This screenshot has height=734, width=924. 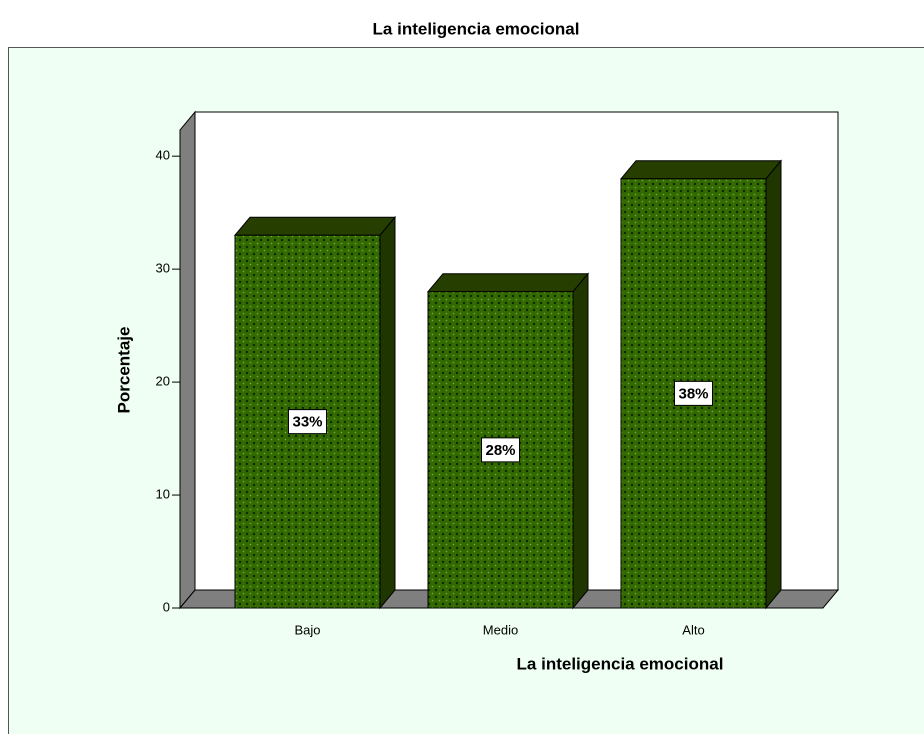 I want to click on y-tick-label: 20, so click(x=163, y=381).